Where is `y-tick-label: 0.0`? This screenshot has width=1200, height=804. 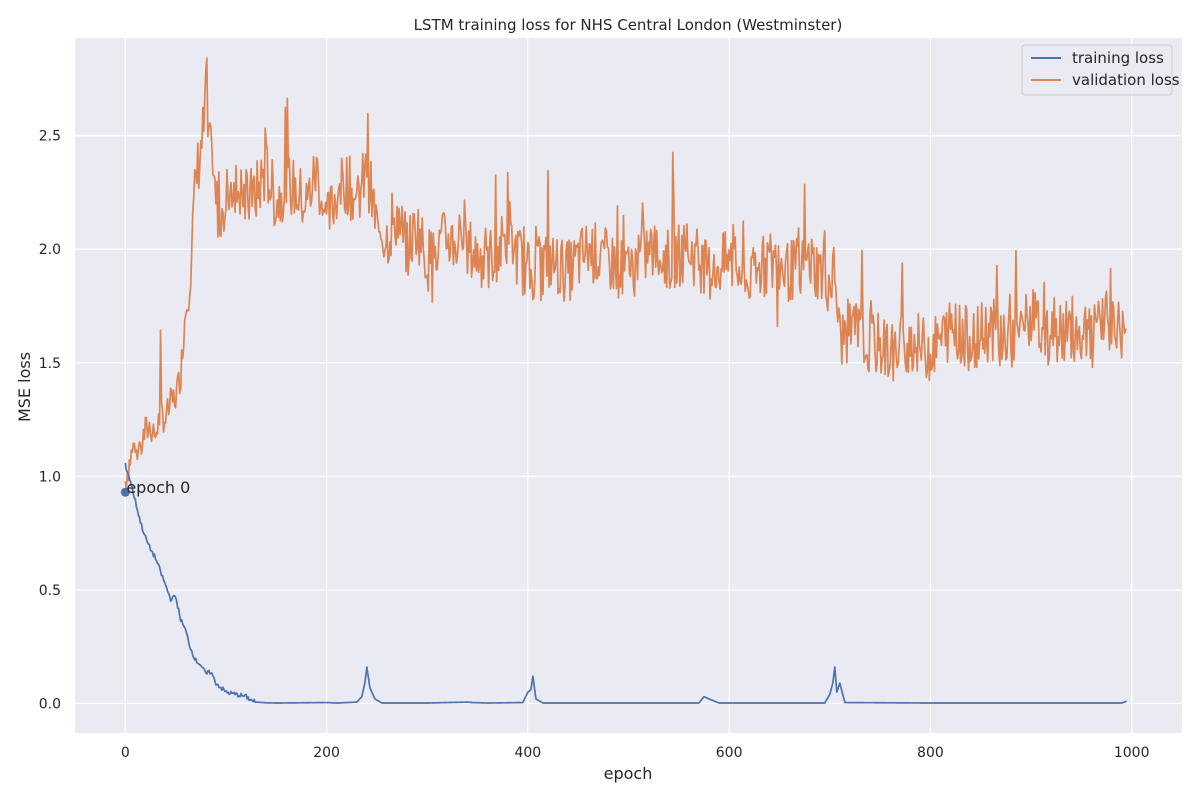 y-tick-label: 0.0 is located at coordinates (50, 704).